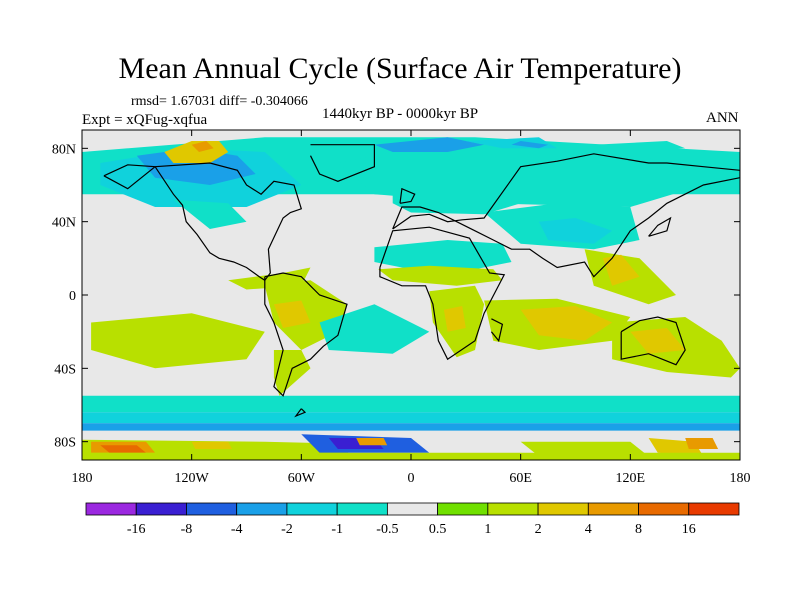 The width and height of the screenshot is (800, 600). Describe the element at coordinates (588, 529) in the screenshot. I see `colorbar-label: 4` at that location.